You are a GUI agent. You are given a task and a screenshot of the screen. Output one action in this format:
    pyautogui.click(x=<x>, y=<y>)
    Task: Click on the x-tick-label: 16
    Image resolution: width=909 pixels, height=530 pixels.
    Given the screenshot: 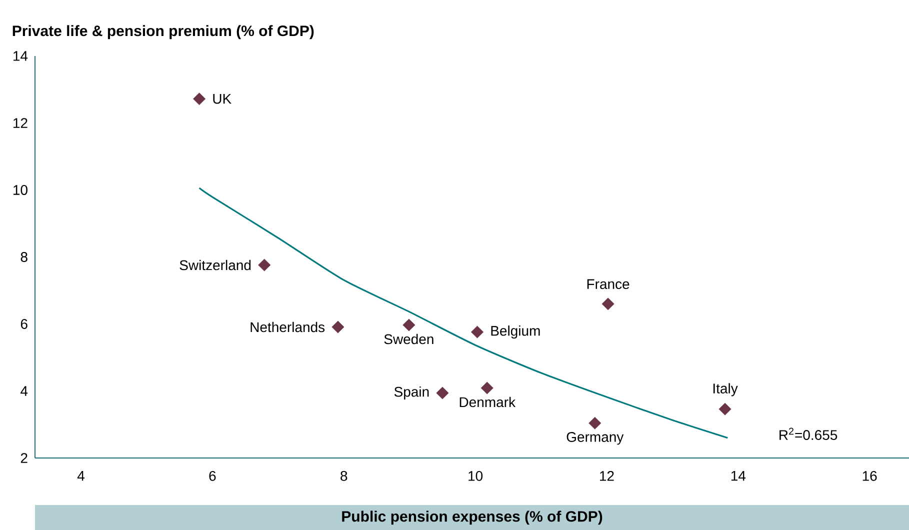 What is the action you would take?
    pyautogui.click(x=869, y=475)
    